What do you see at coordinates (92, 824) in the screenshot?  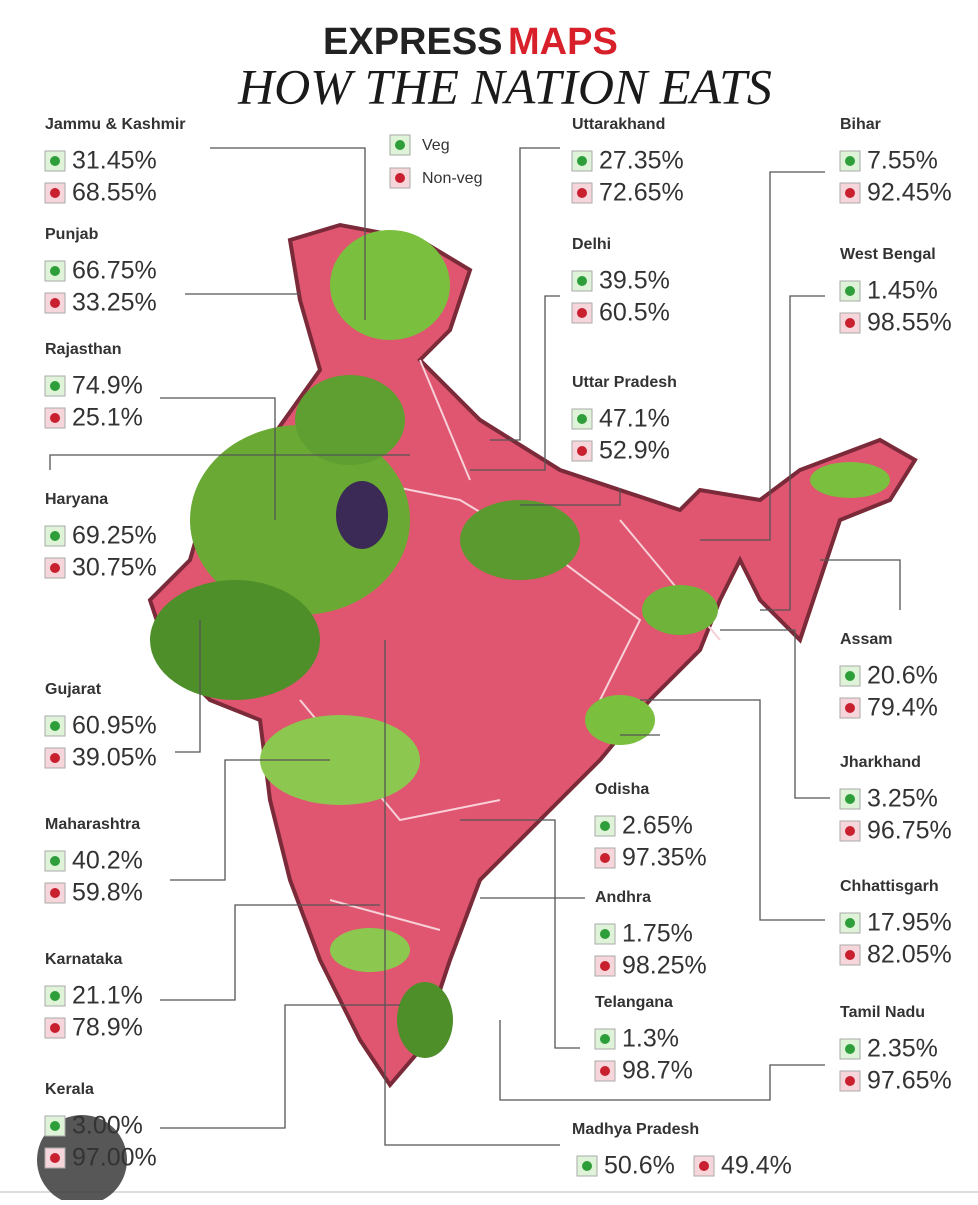 I see `state-name: Maharashtra` at bounding box center [92, 824].